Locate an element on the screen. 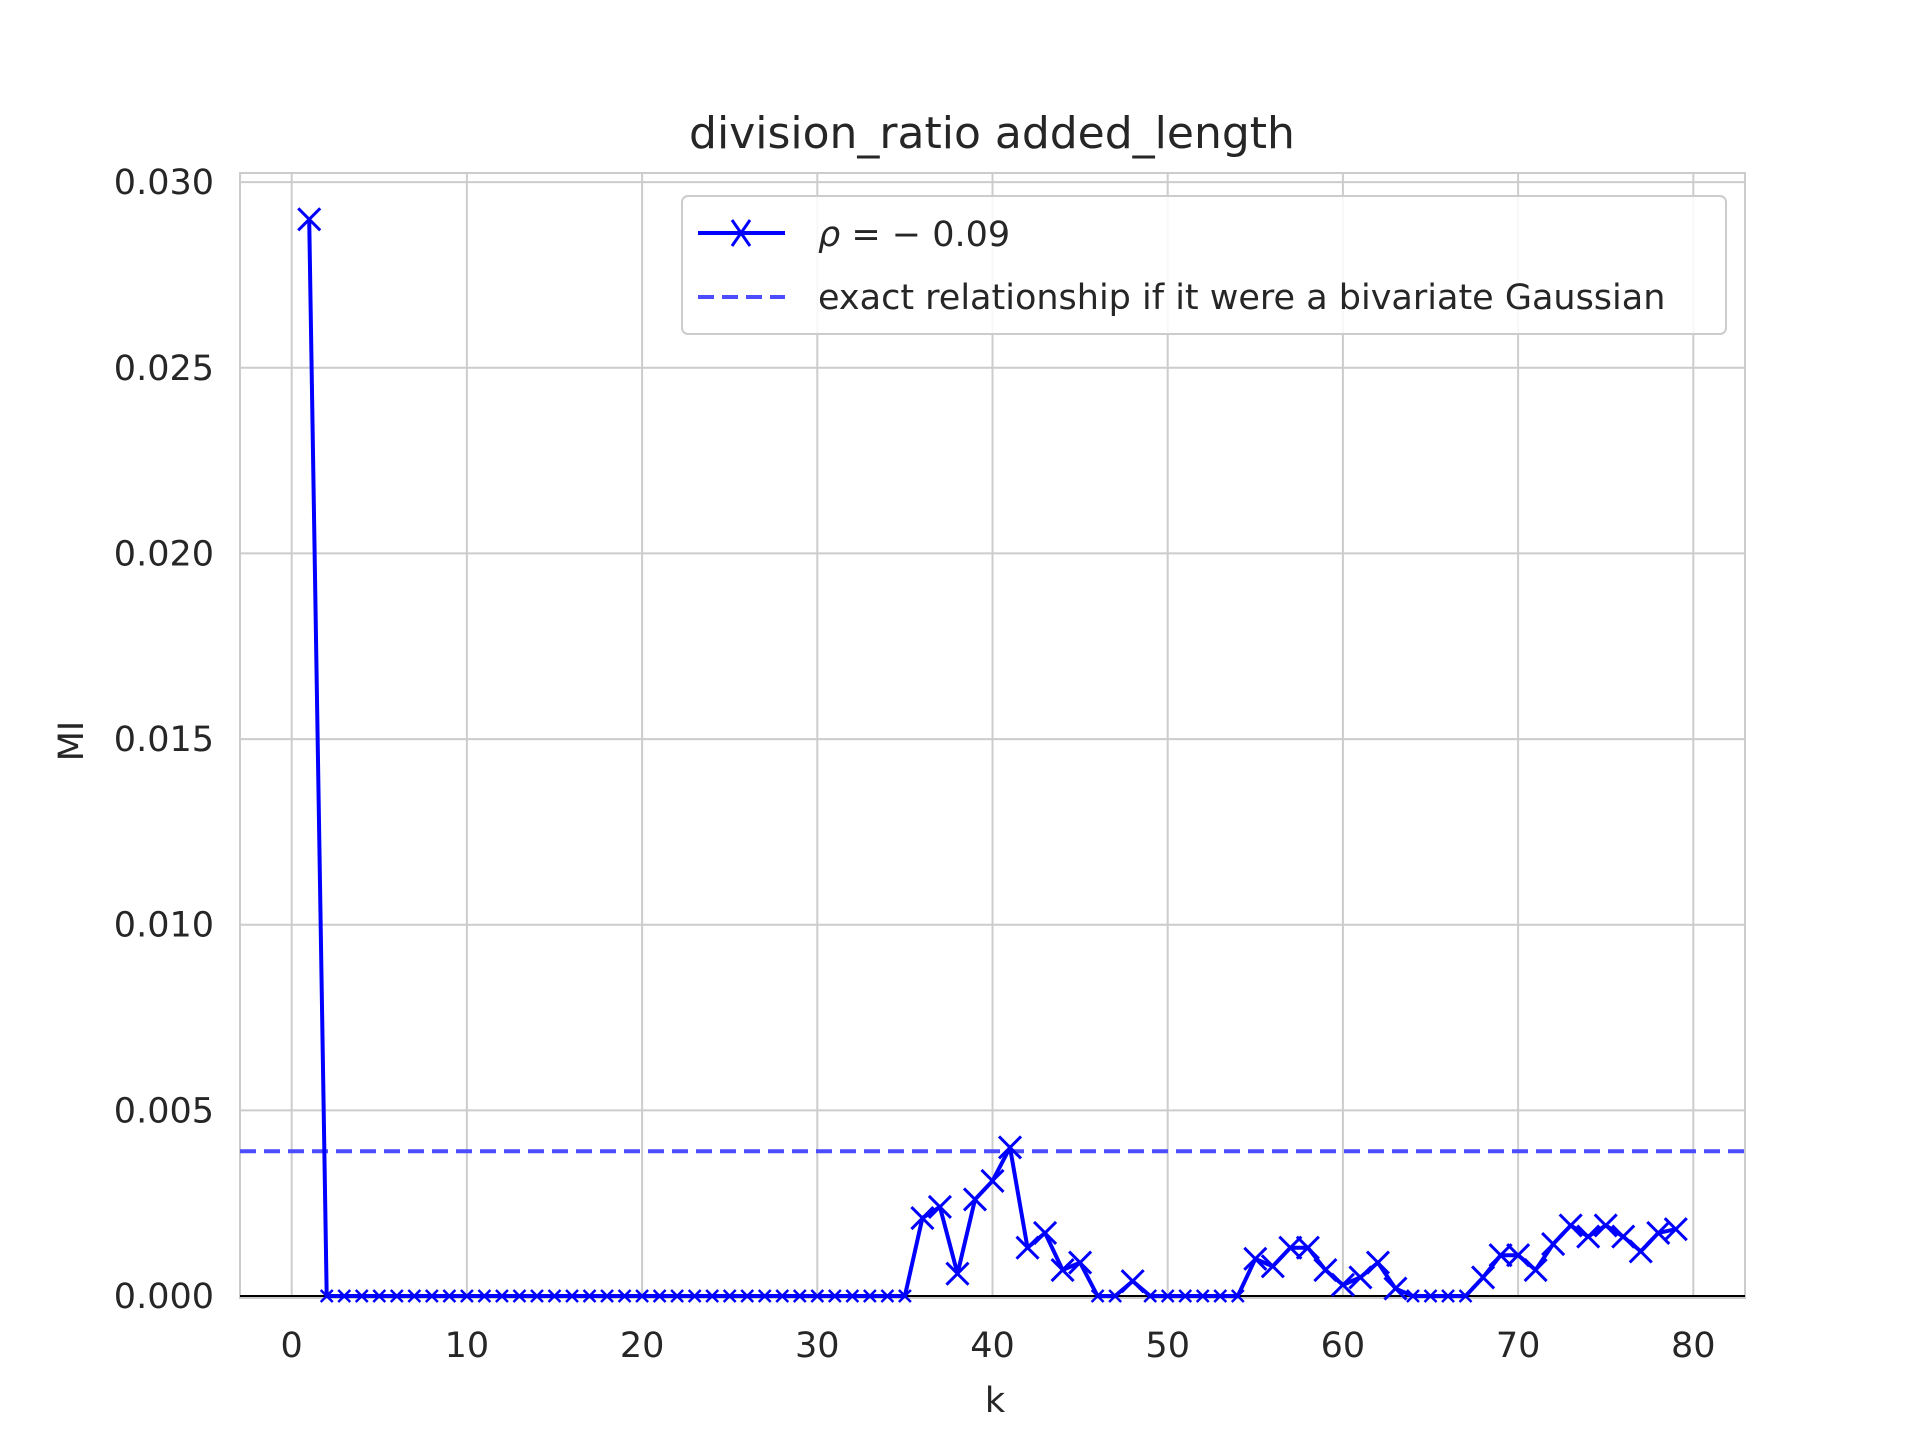 Image resolution: width=1920 pixels, height=1440 pixels. legend-box is located at coordinates (1204, 265).